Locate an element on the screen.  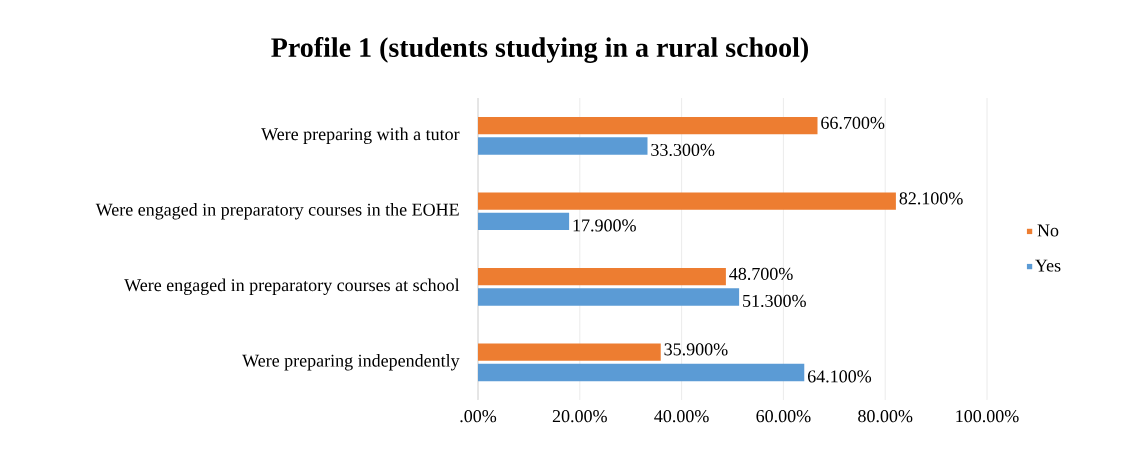
x-tick-label: 20.00% is located at coordinates (579, 416).